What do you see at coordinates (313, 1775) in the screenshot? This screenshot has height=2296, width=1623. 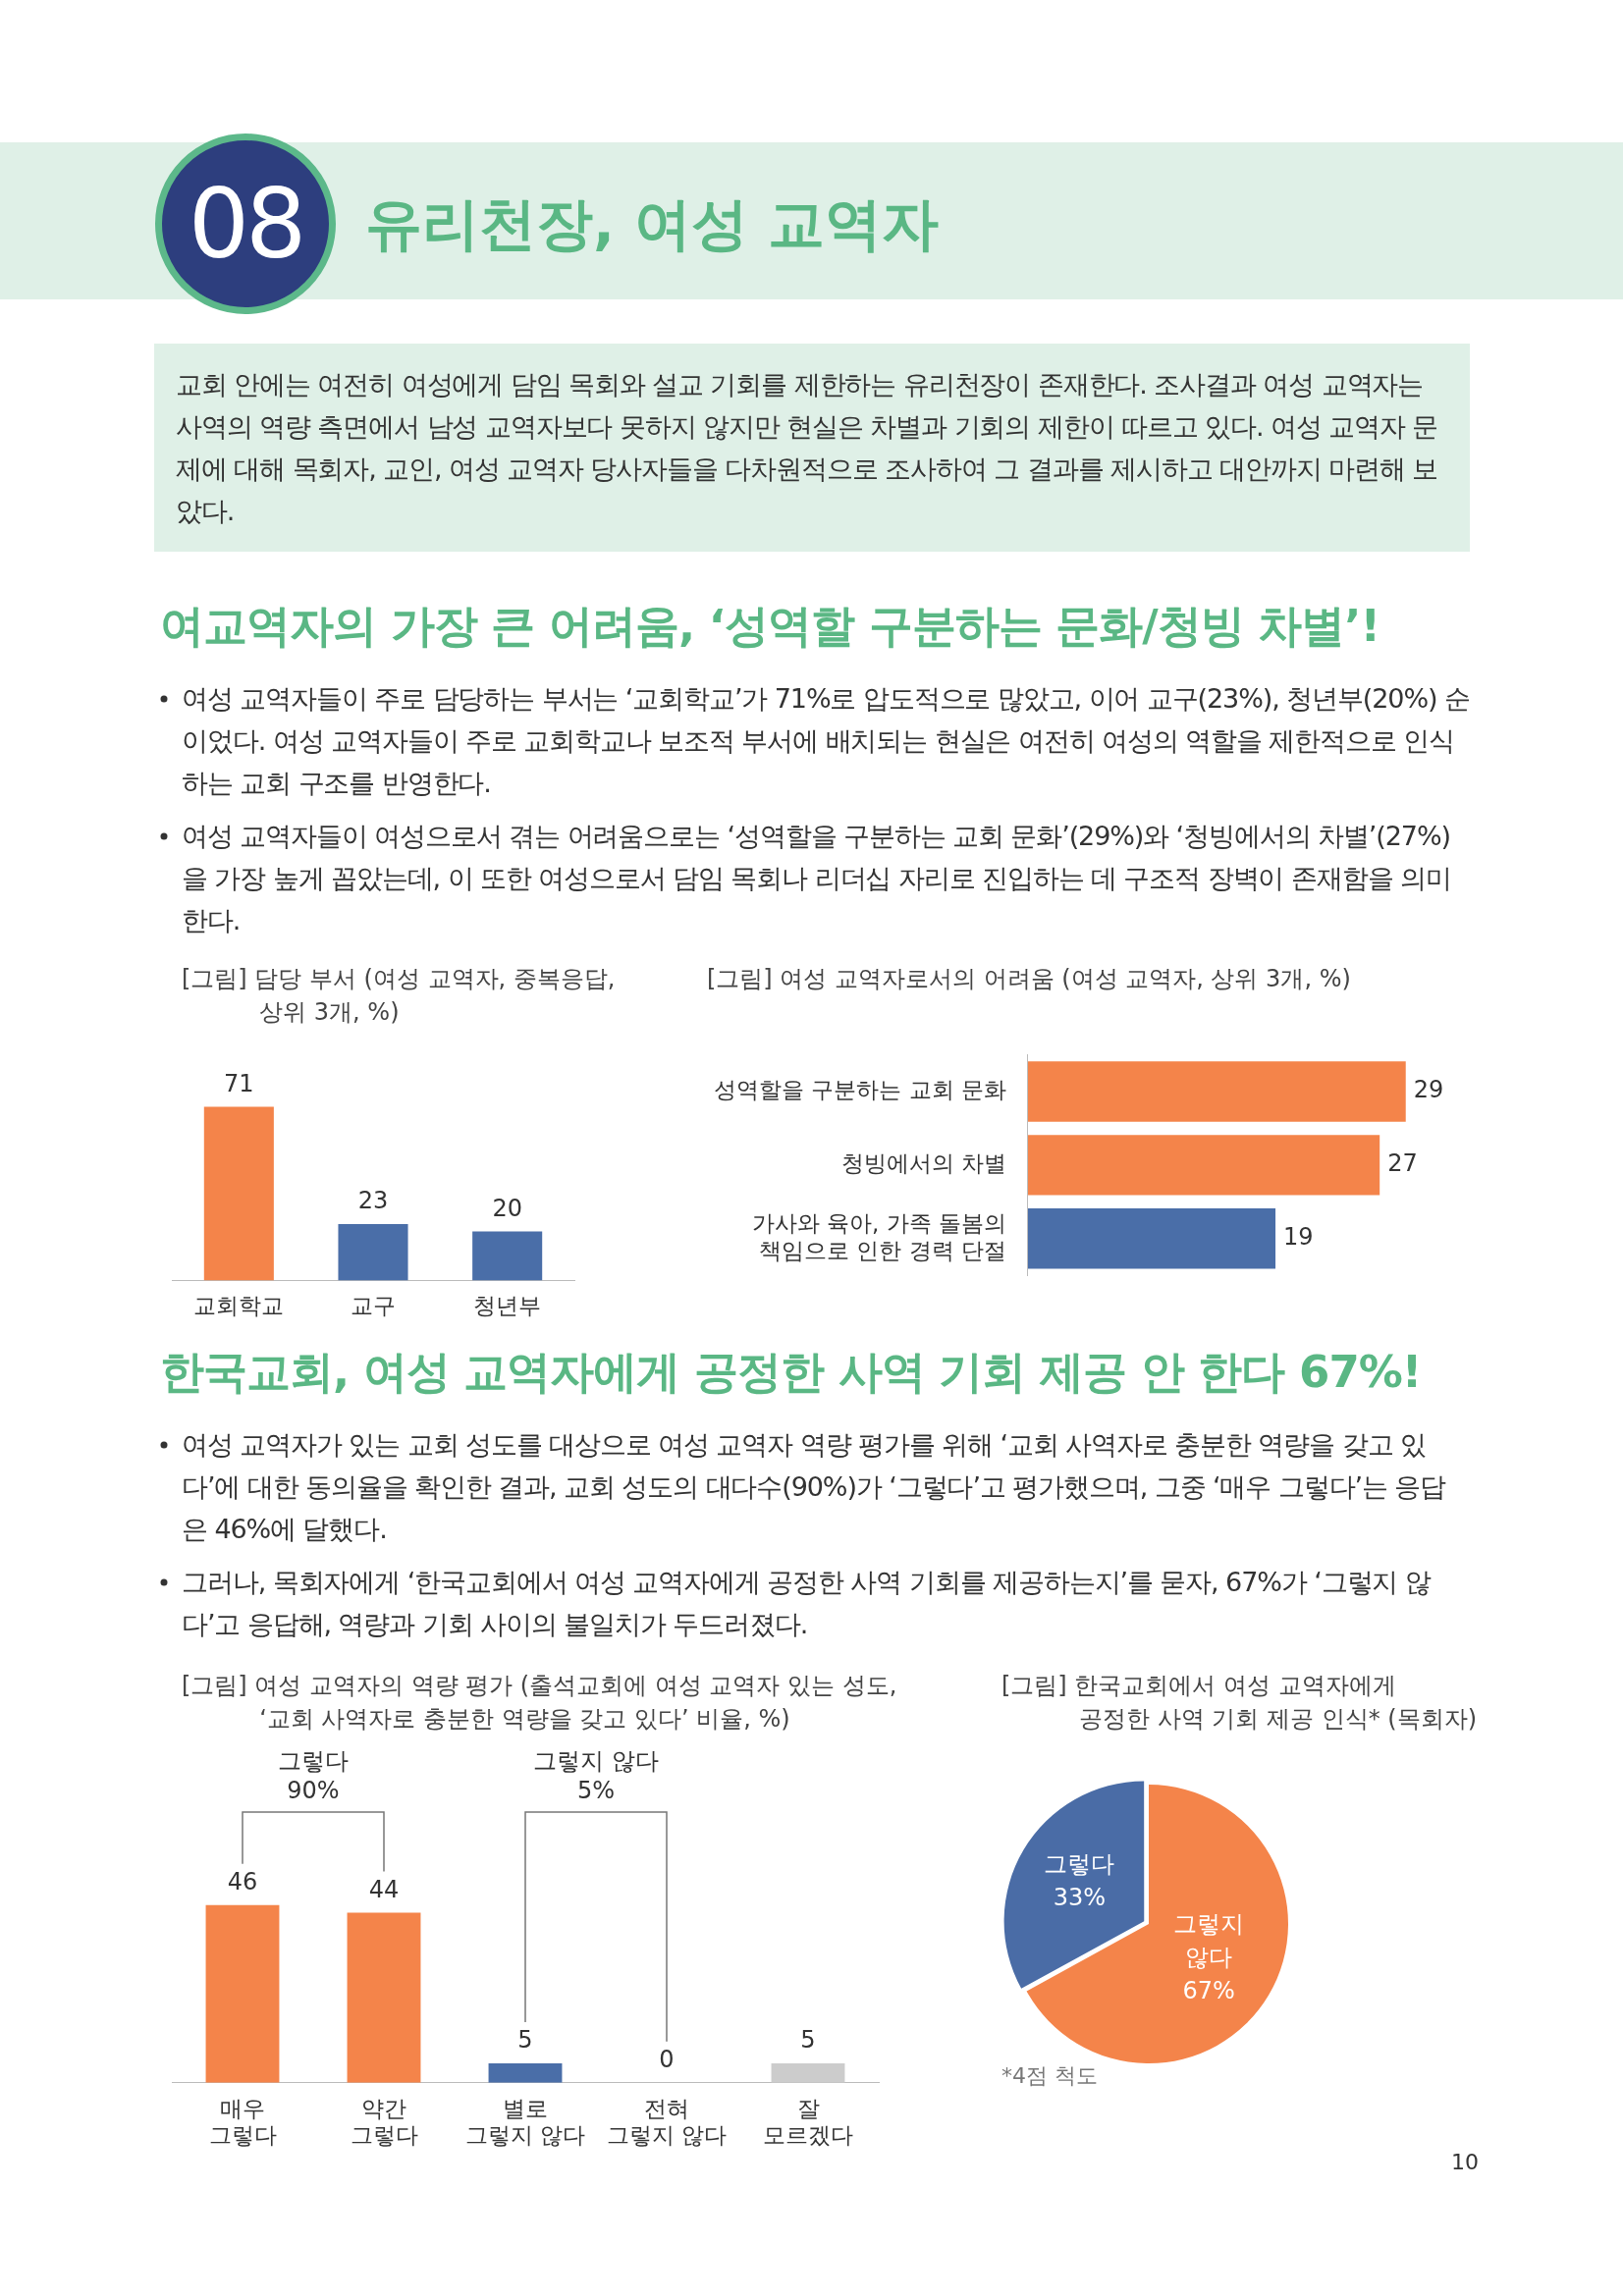 I see `text: 그렇다 90%` at bounding box center [313, 1775].